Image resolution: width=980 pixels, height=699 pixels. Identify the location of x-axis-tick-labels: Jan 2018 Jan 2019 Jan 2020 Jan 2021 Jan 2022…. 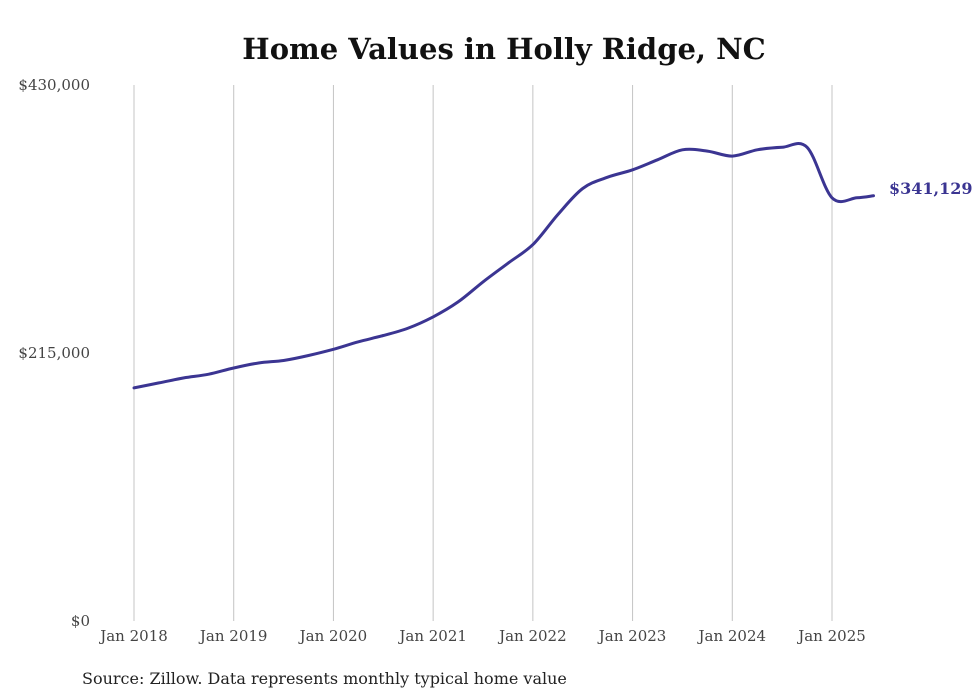
(482, 636).